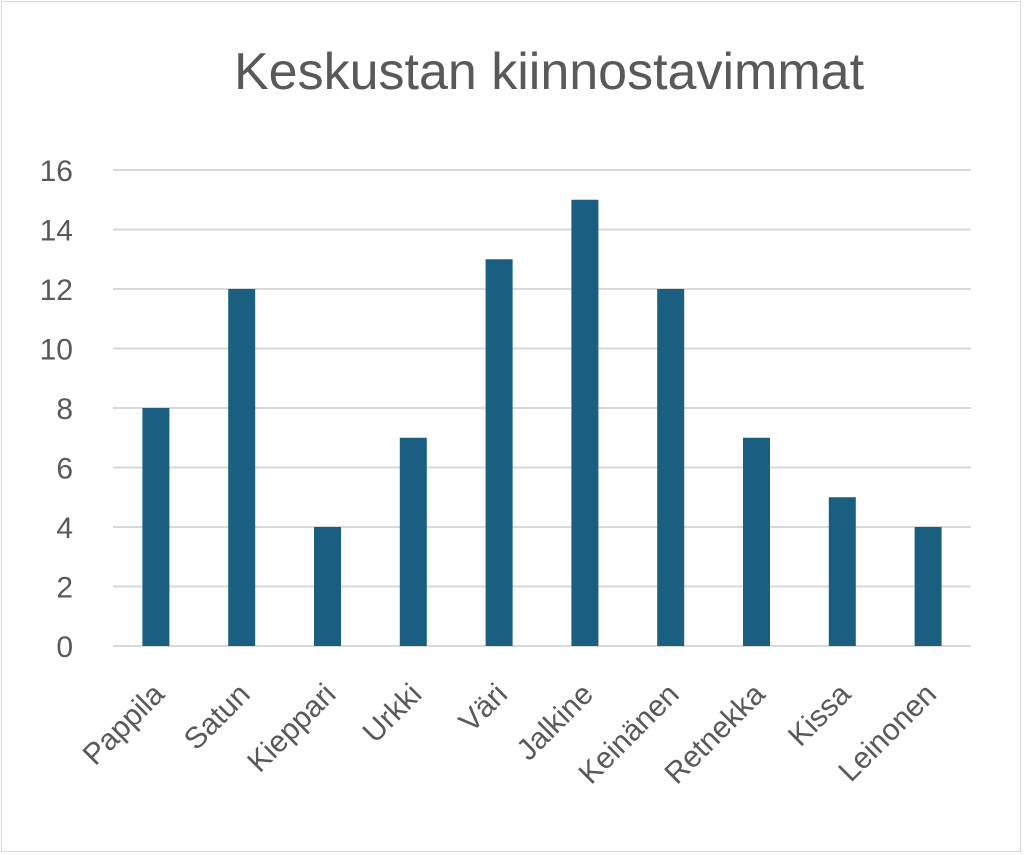 This screenshot has width=1024, height=855. What do you see at coordinates (64, 588) in the screenshot?
I see `y-tick-label: 2` at bounding box center [64, 588].